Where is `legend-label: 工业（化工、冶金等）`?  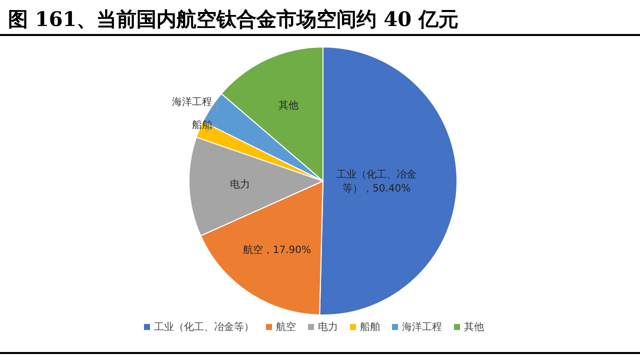
legend-label: 工业（化工、冶金等） is located at coordinates (204, 327).